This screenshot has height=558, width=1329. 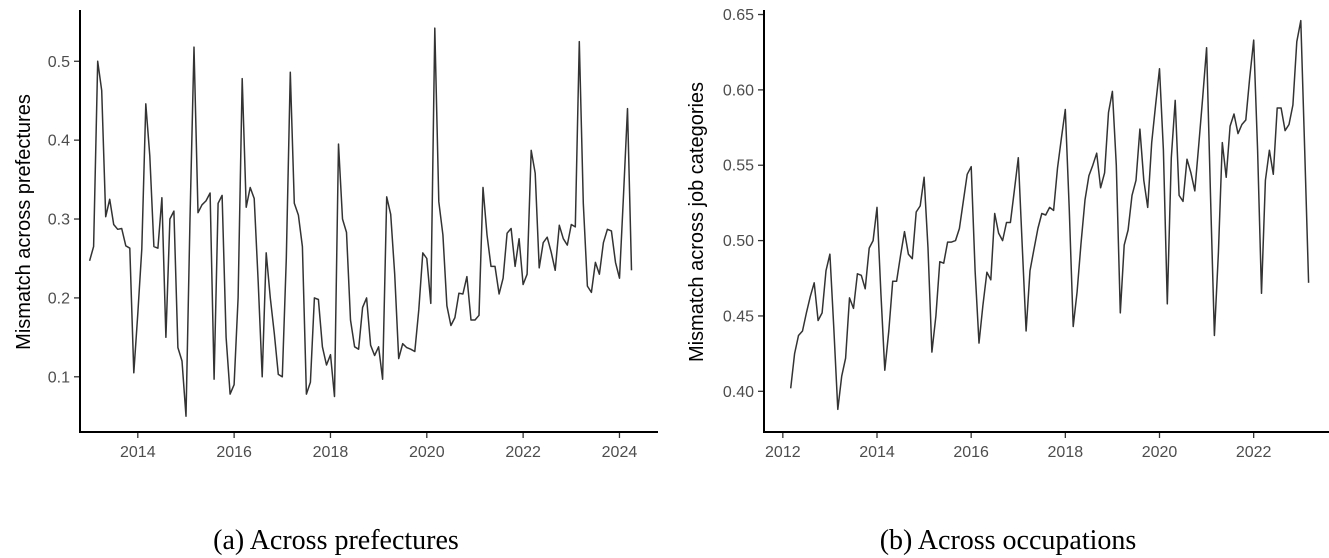 What do you see at coordinates (738, 15) in the screenshot?
I see `b-y-tick-label: 0.65` at bounding box center [738, 15].